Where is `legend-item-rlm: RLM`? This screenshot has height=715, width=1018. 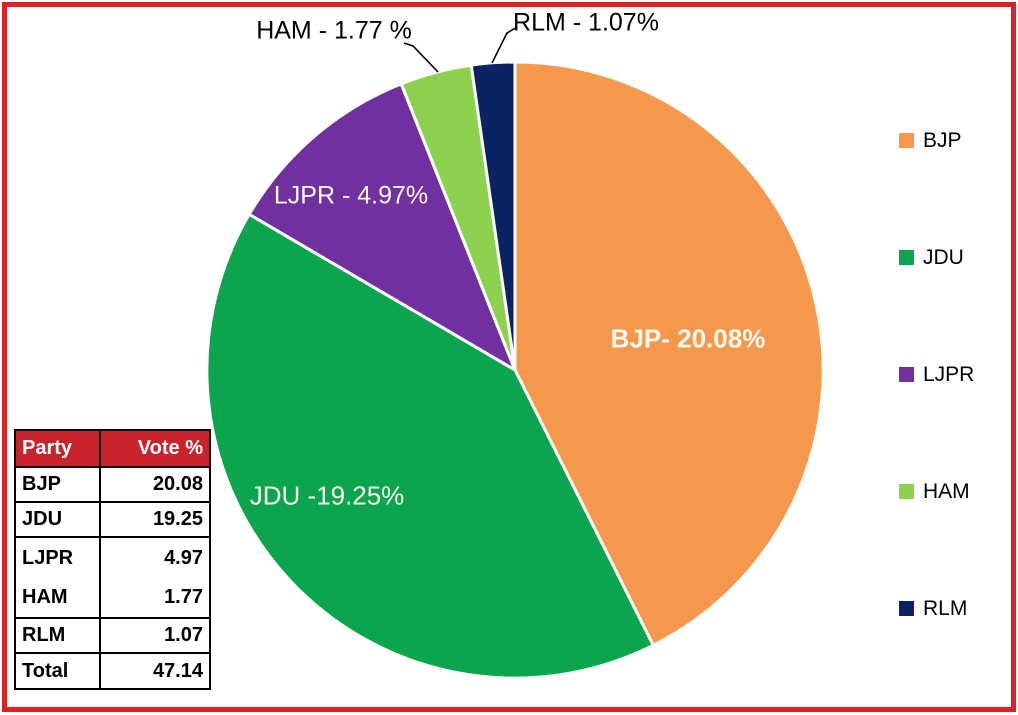 legend-item-rlm: RLM is located at coordinates (936, 608).